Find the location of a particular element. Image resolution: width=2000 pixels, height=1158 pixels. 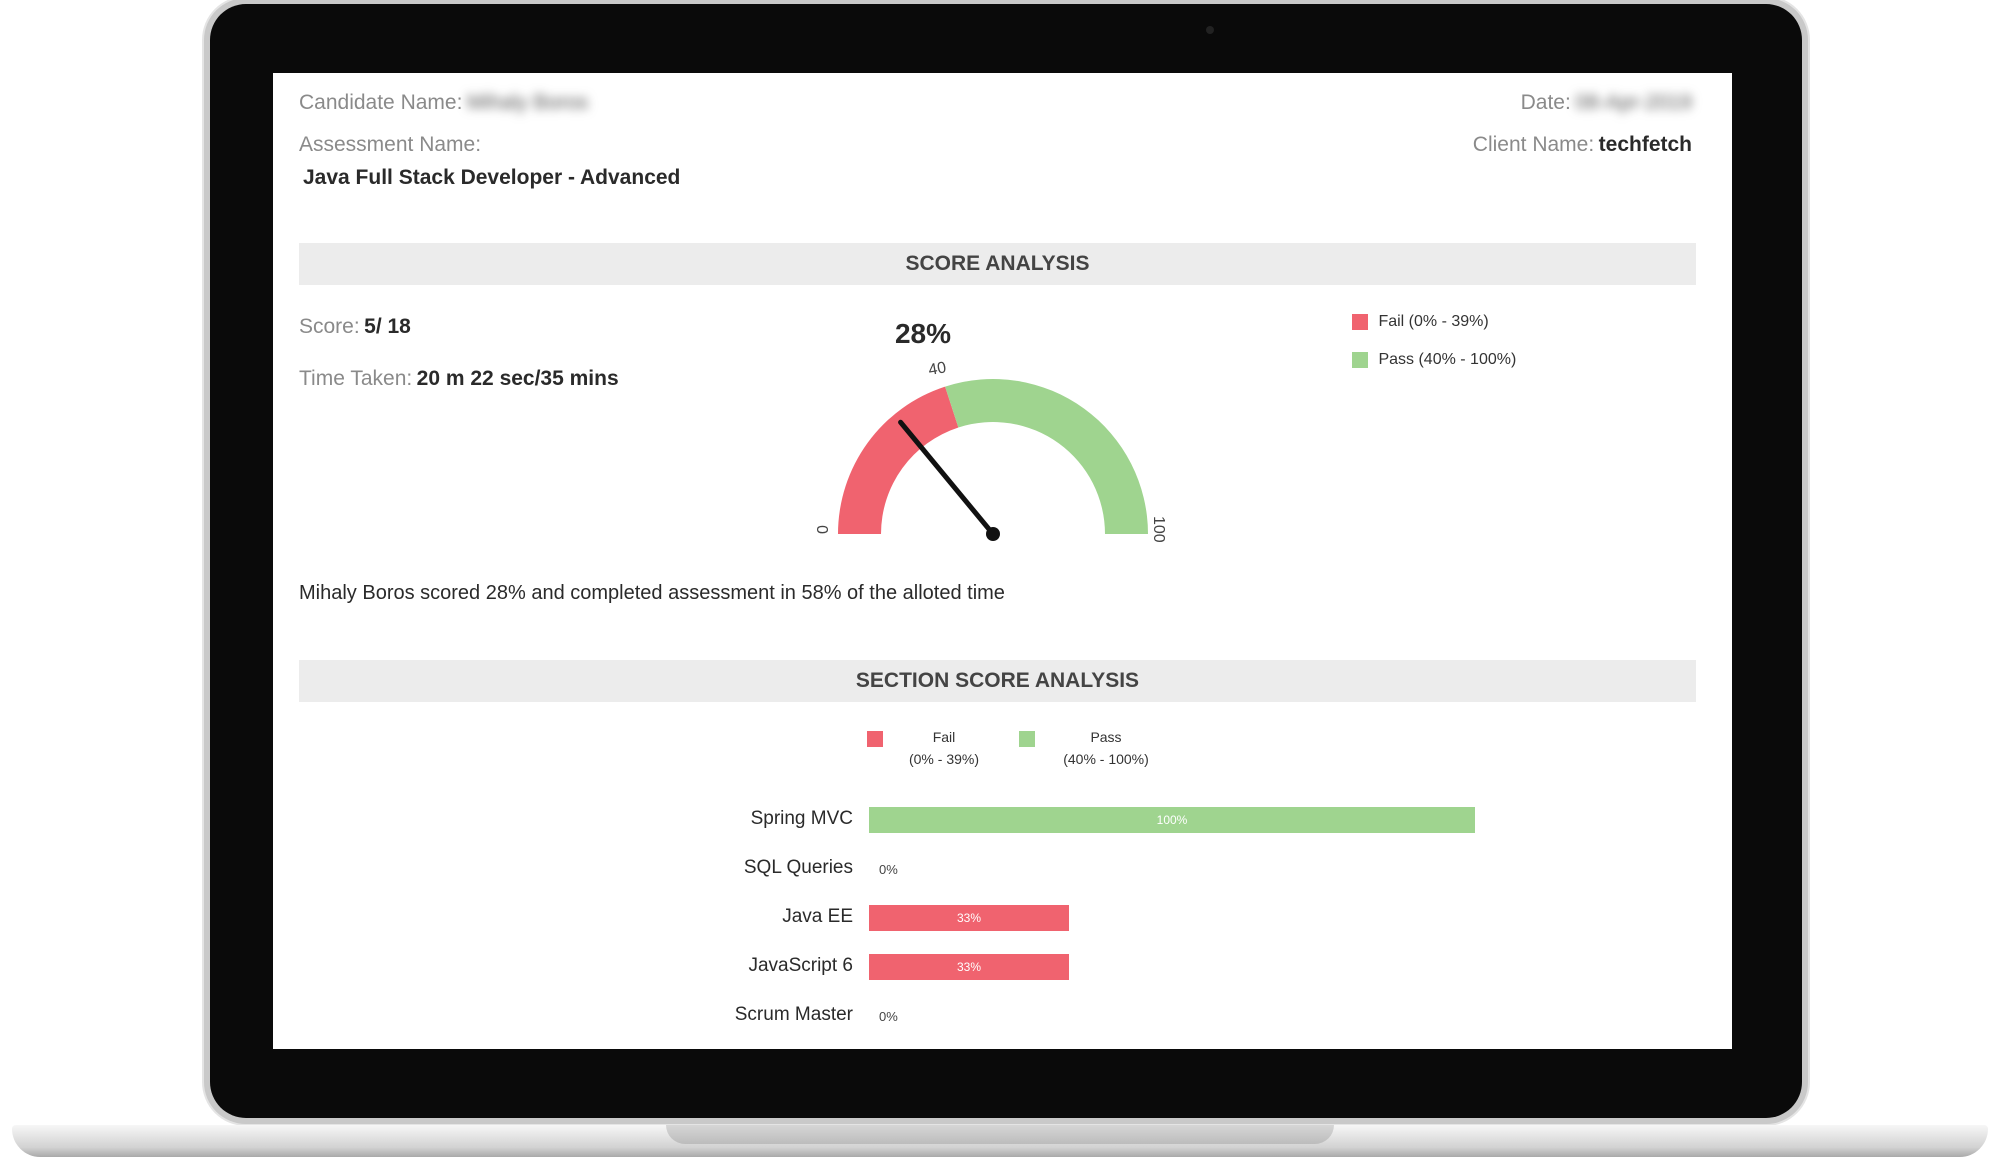

gauge-min-label: 0 is located at coordinates (823, 529).